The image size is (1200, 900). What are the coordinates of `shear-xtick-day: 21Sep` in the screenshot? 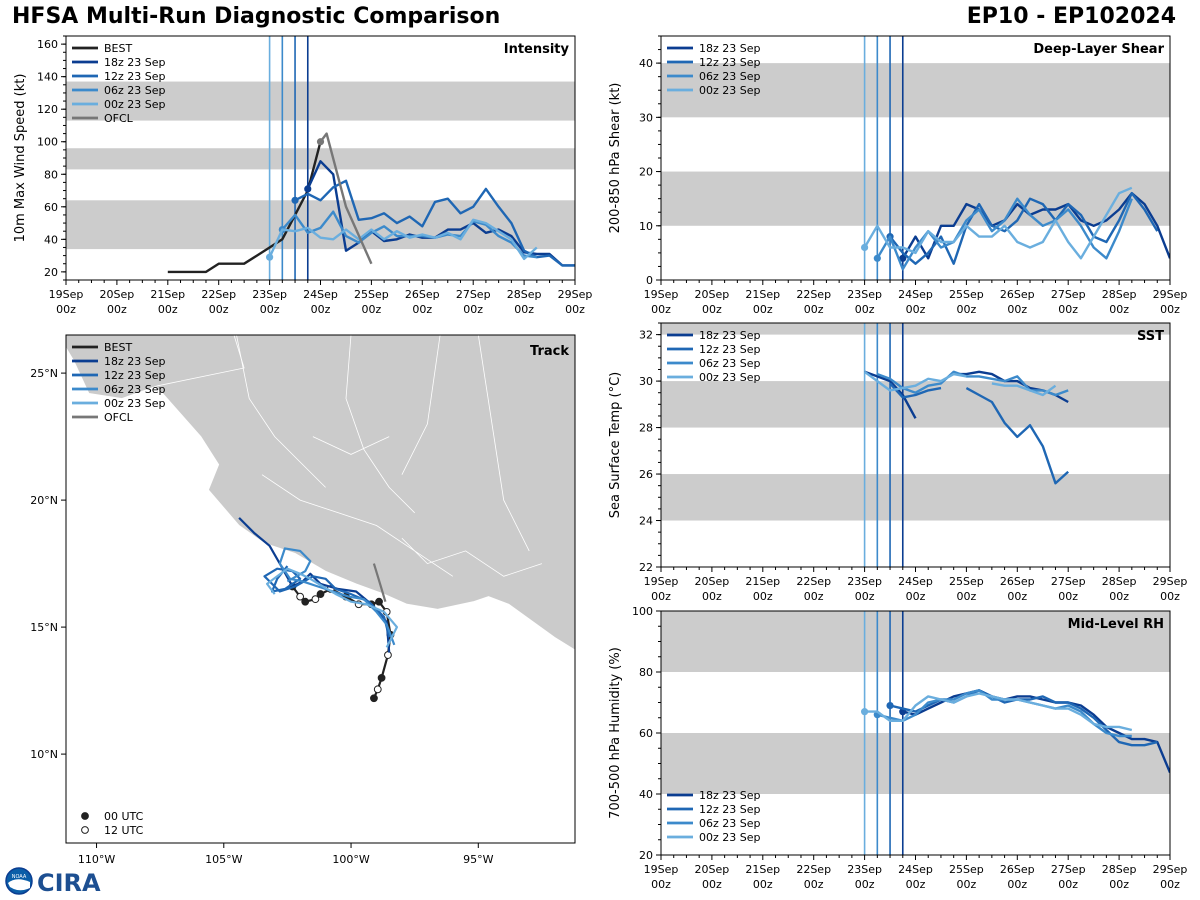 It's located at (762, 294).